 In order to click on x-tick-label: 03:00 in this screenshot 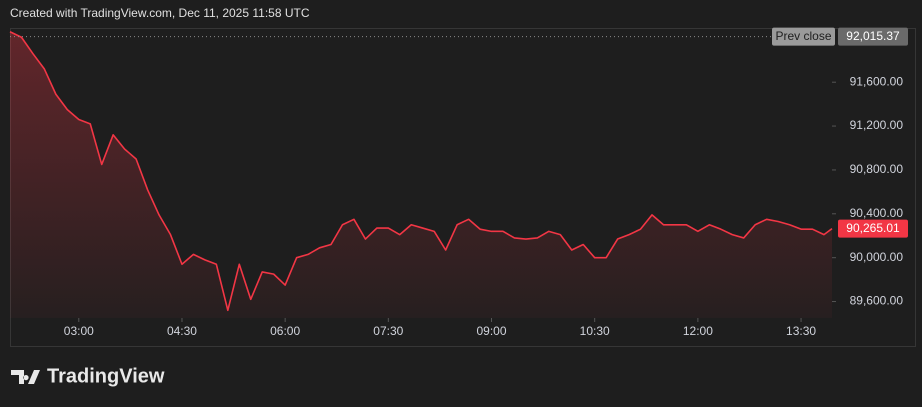, I will do `click(79, 331)`.